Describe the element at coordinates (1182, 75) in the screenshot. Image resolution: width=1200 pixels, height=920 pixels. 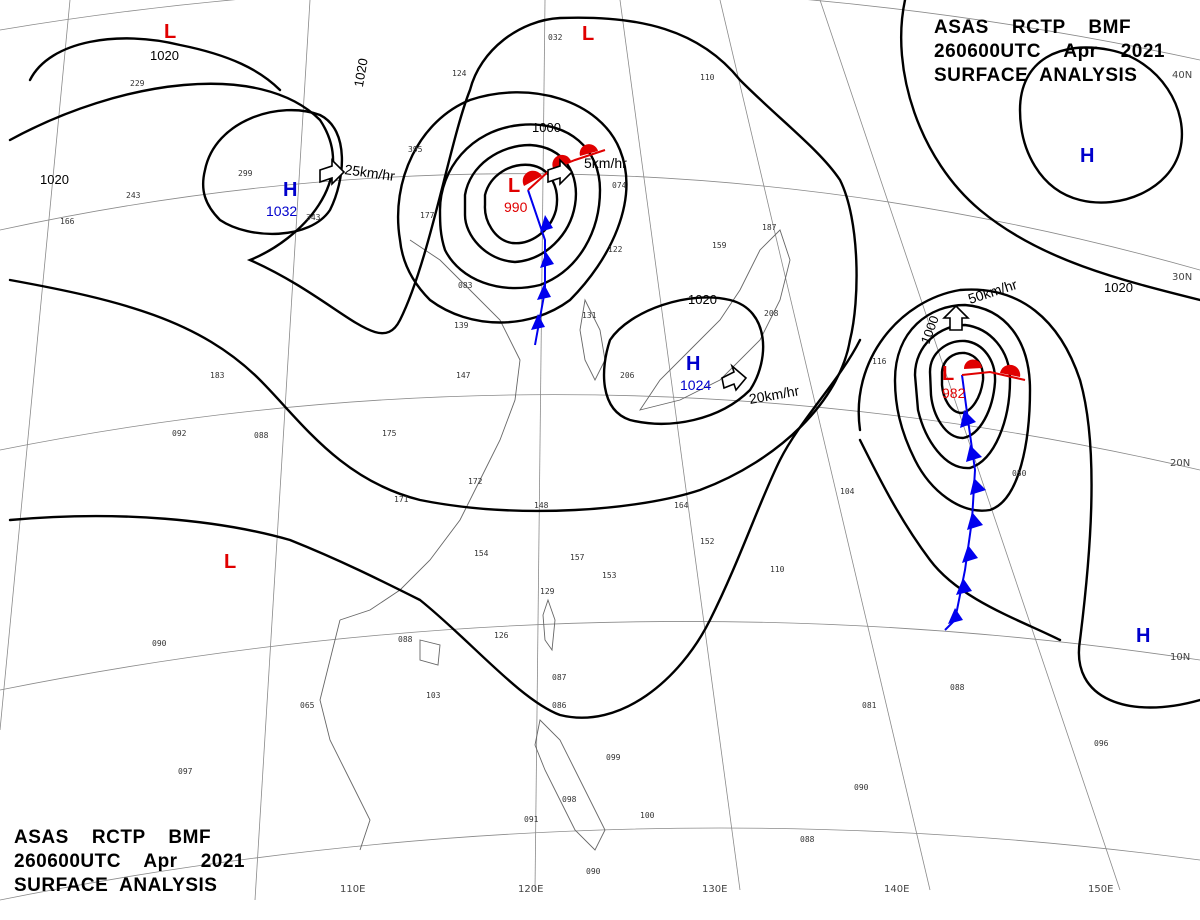
I see `lat-label-40n: 40N` at that location.